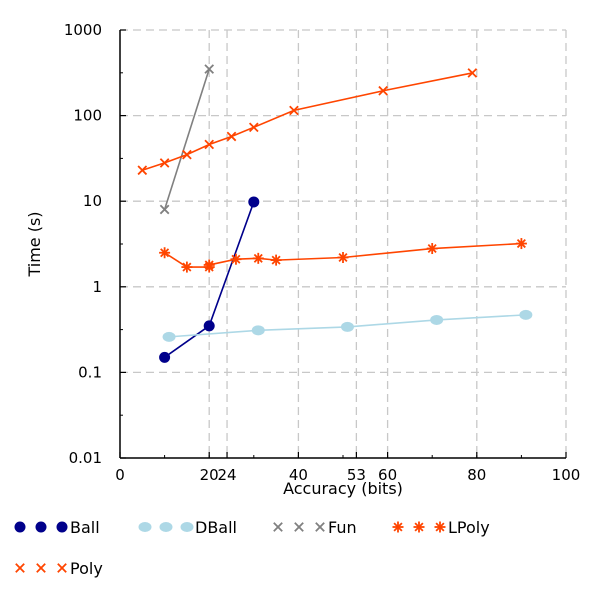 This screenshot has width=600, height=600. I want to click on x-tick-label: 24, so click(226, 475).